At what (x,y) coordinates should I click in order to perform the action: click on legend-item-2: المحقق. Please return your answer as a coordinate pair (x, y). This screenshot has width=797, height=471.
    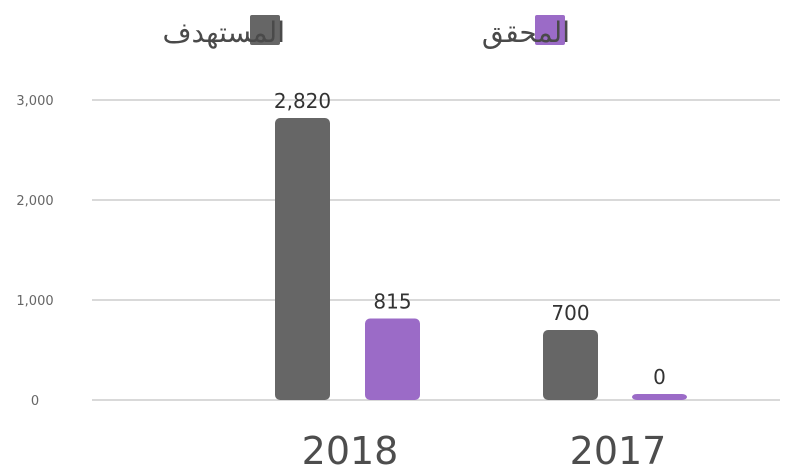
    Looking at the image, I should click on (526, 32).